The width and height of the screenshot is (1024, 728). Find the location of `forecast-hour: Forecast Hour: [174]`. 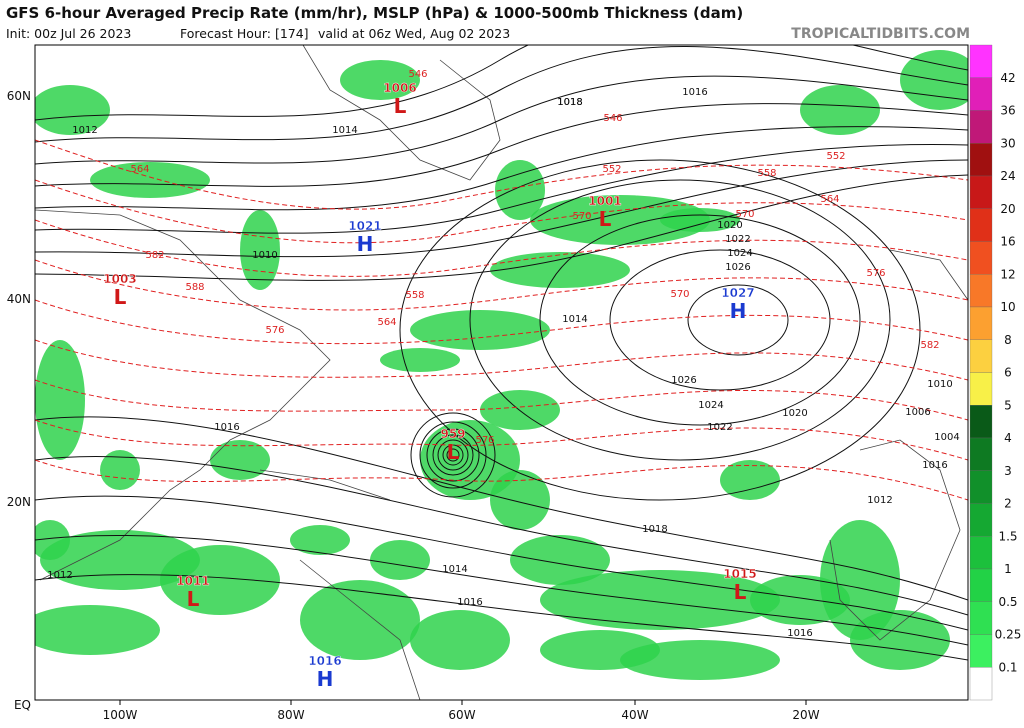

forecast-hour: Forecast Hour: [174] is located at coordinates (244, 33).